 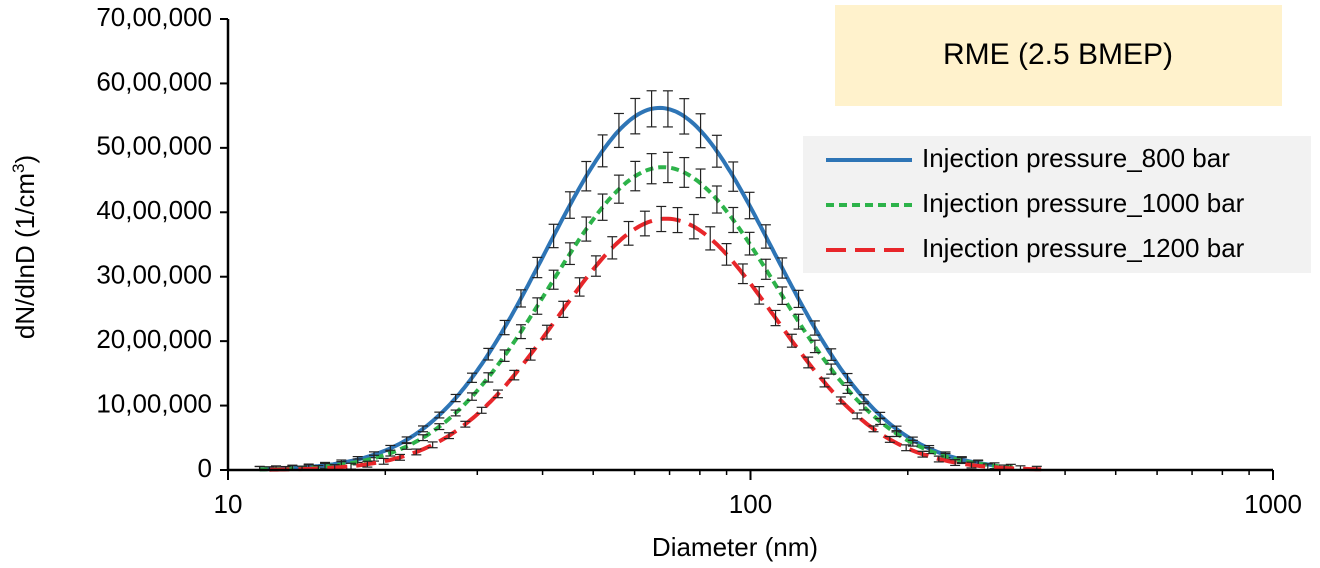 What do you see at coordinates (18, 168) in the screenshot?
I see `y-axis-title-sup: 3` at bounding box center [18, 168].